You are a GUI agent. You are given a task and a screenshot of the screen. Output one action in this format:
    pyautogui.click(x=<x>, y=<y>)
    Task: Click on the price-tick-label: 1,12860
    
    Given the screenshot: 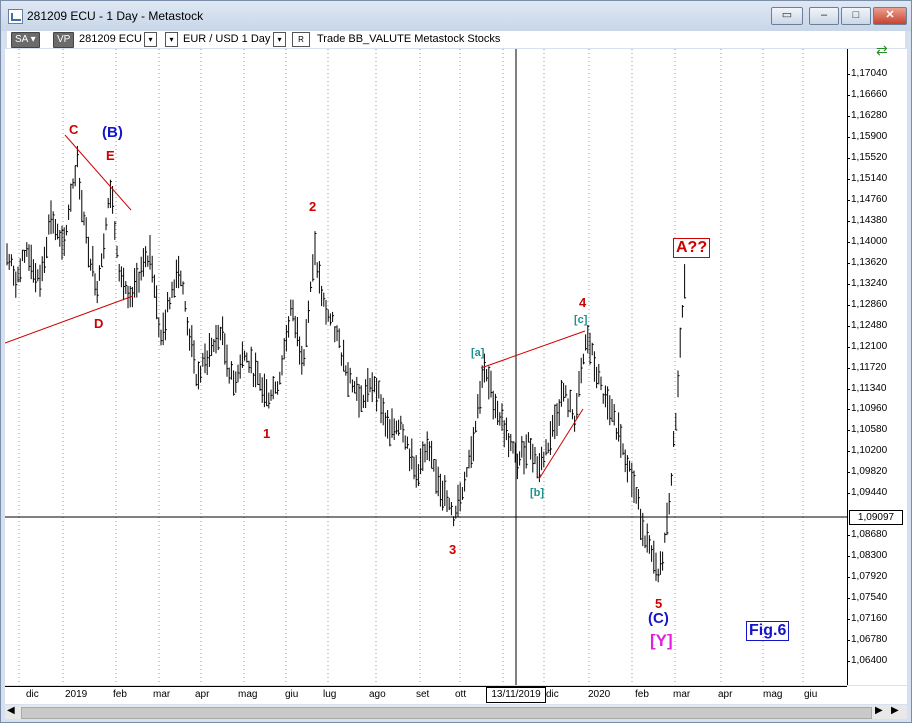 What is the action you would take?
    pyautogui.click(x=867, y=304)
    